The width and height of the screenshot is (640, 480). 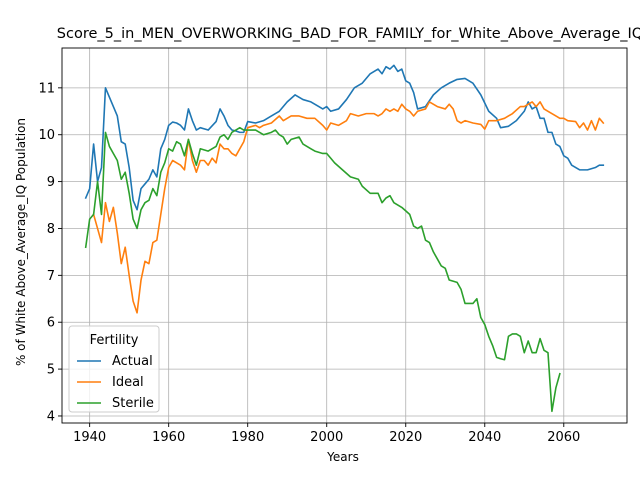 What do you see at coordinates (50, 252) in the screenshot?
I see `y-axis: 4 5 6 7 8 9 10 11` at bounding box center [50, 252].